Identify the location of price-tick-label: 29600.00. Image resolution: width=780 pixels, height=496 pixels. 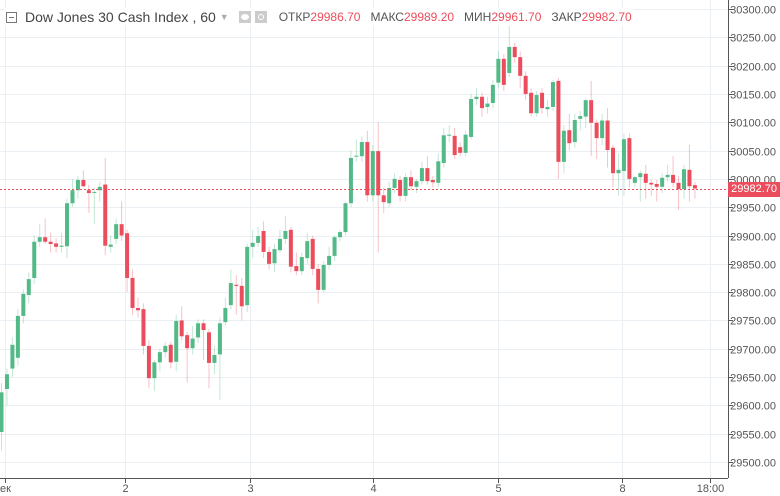
(753, 407).